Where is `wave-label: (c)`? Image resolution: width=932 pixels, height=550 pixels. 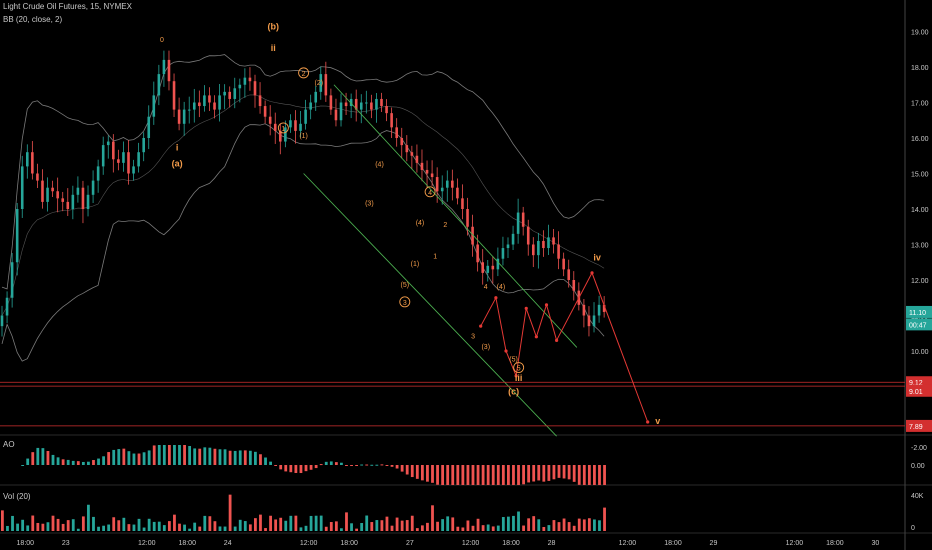
wave-label: (c) is located at coordinates (513, 391).